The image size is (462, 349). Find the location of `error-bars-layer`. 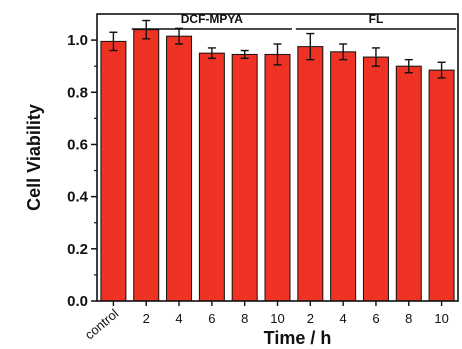

error-bars-layer is located at coordinates (277, 49).